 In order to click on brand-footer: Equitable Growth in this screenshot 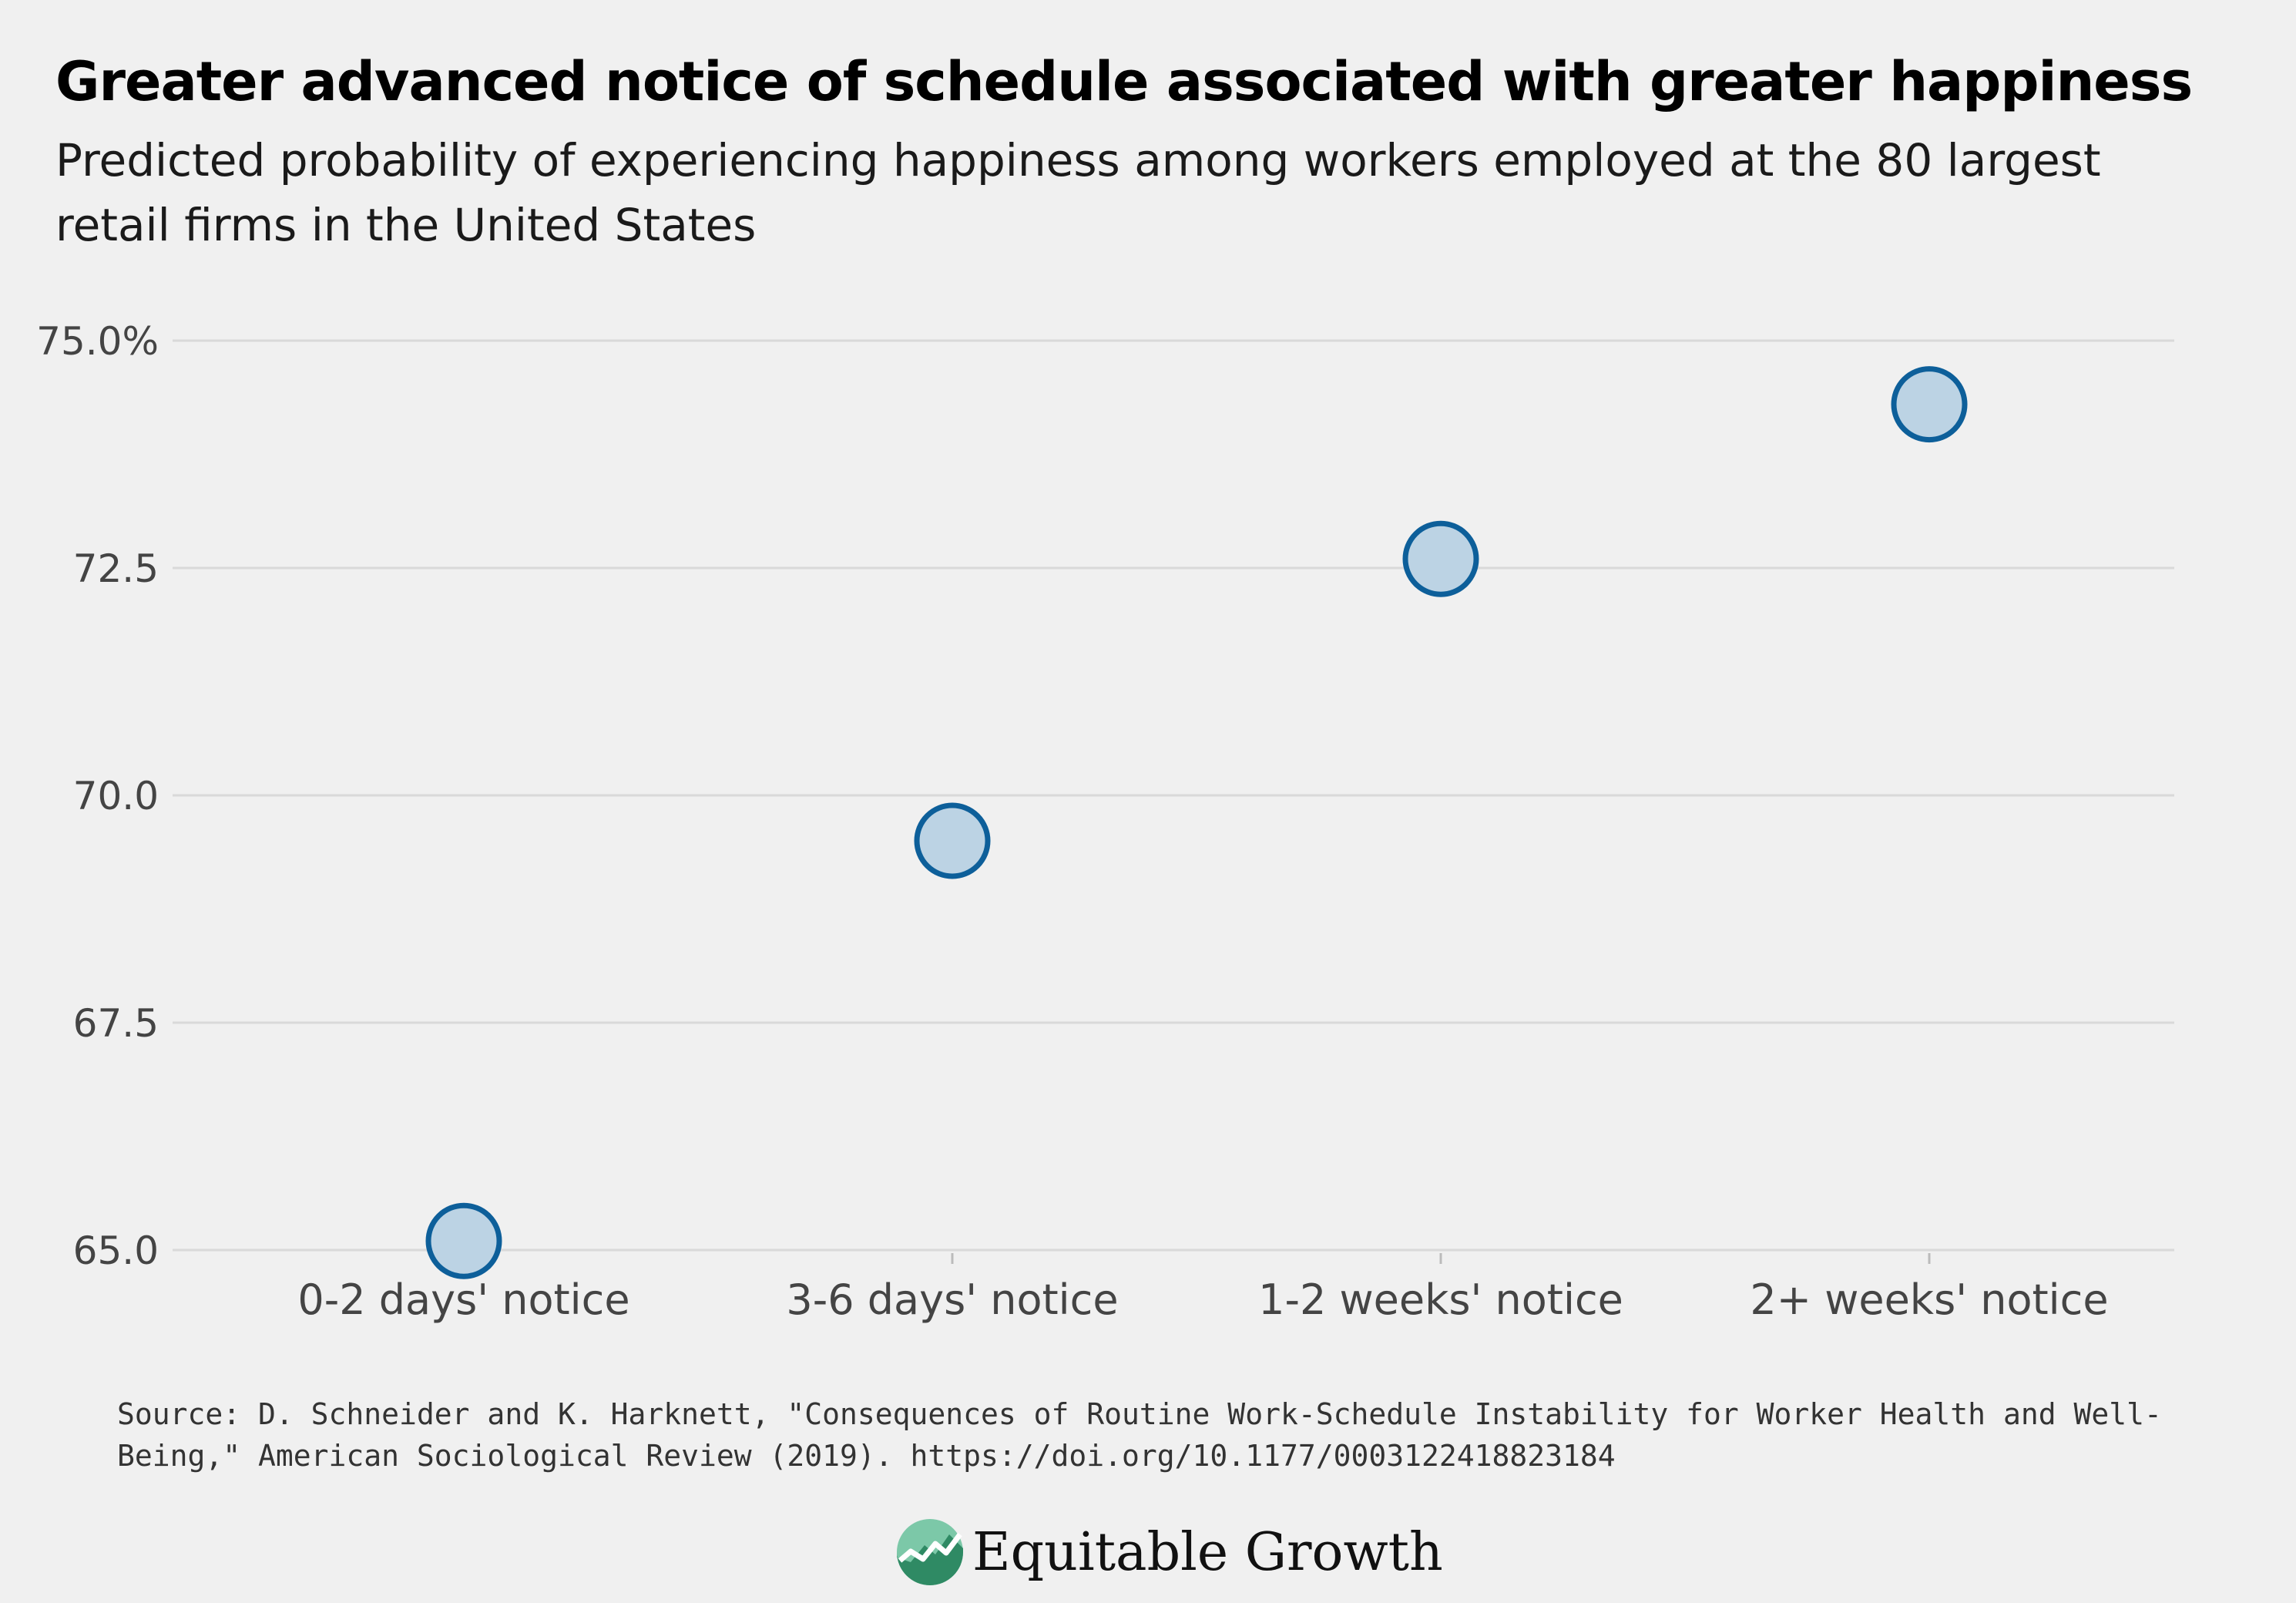, I will do `click(1169, 1552)`.